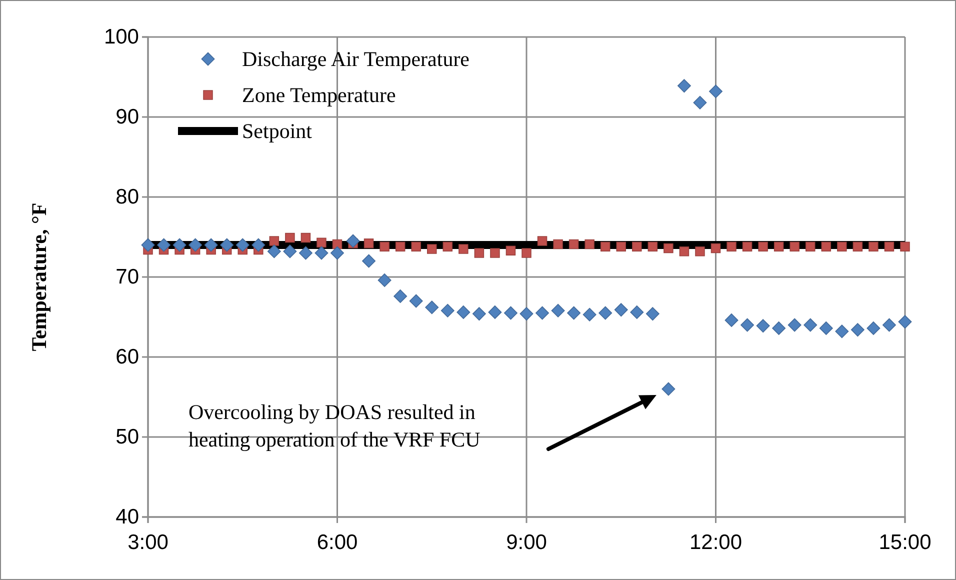  What do you see at coordinates (319, 95) in the screenshot?
I see `legend-label: Zone Temperature` at bounding box center [319, 95].